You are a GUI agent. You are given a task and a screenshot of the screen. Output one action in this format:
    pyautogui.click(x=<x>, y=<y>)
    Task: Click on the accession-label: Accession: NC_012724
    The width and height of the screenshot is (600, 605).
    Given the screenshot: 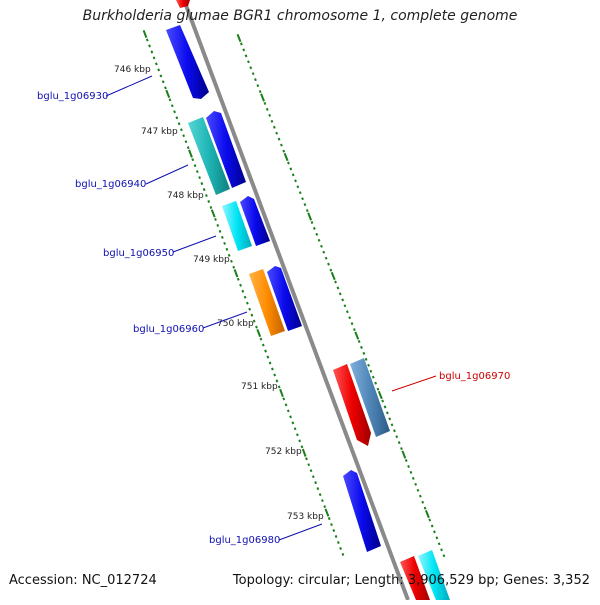 What is the action you would take?
    pyautogui.click(x=83, y=580)
    